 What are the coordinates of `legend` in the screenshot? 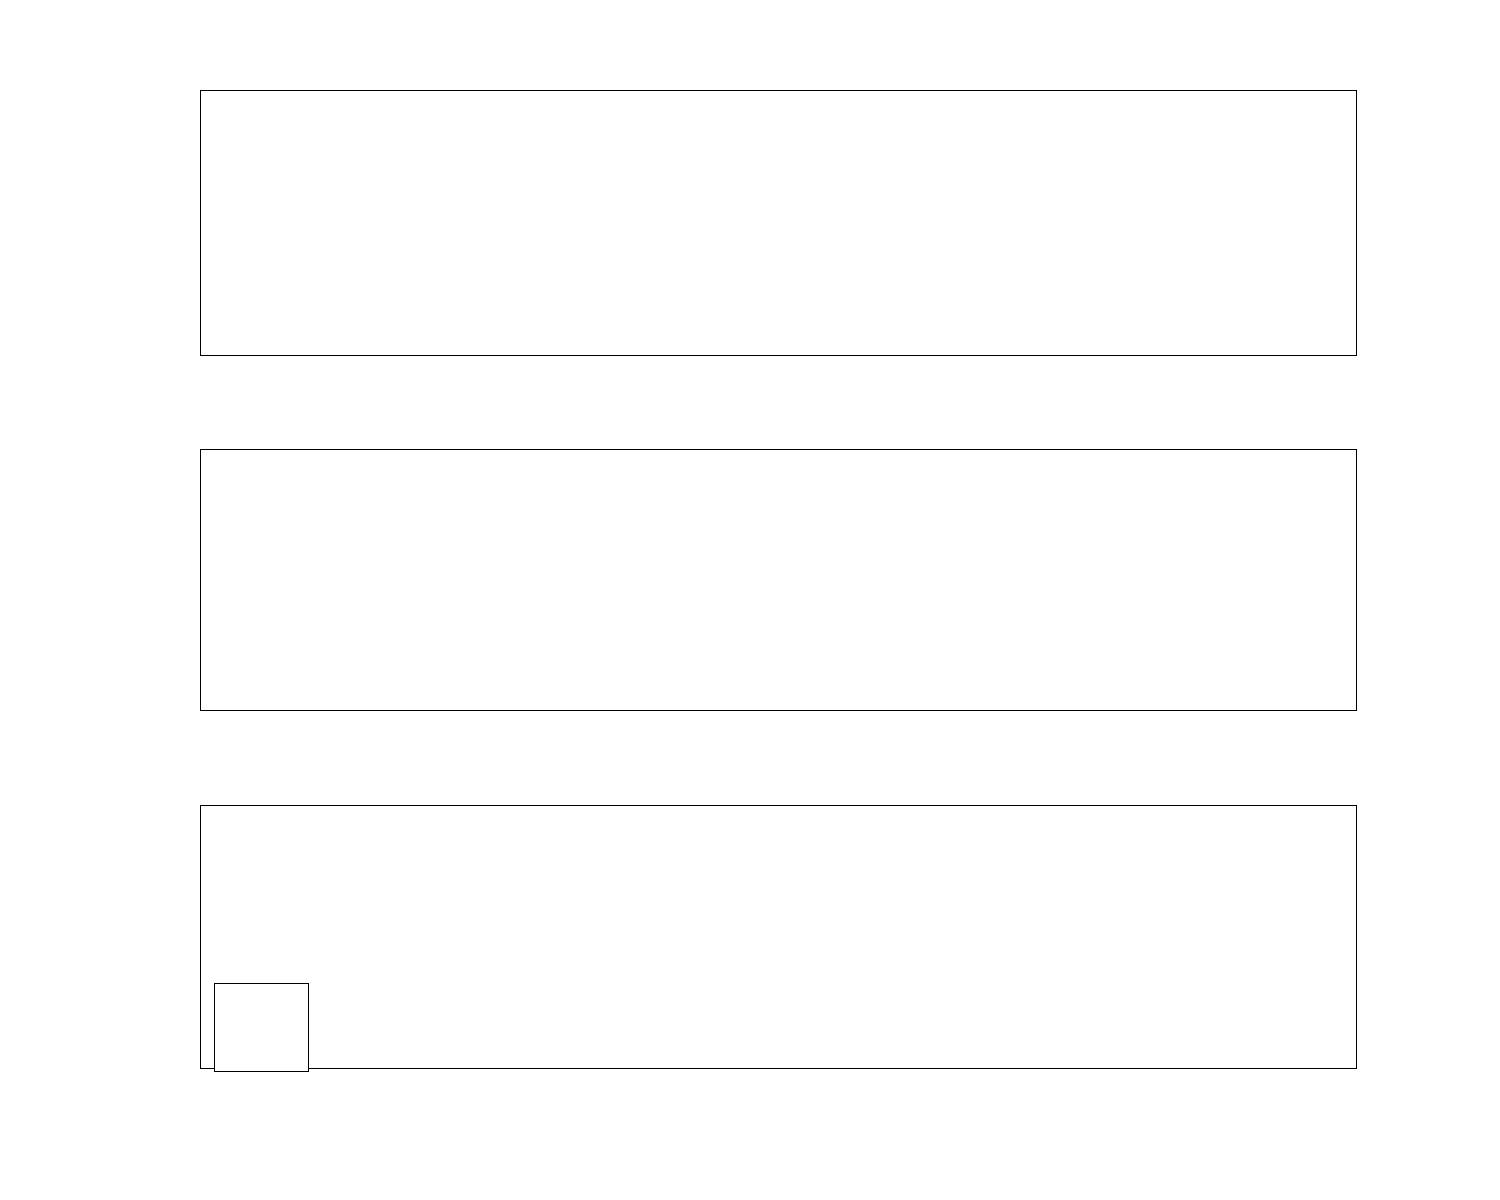 It's located at (261, 1027).